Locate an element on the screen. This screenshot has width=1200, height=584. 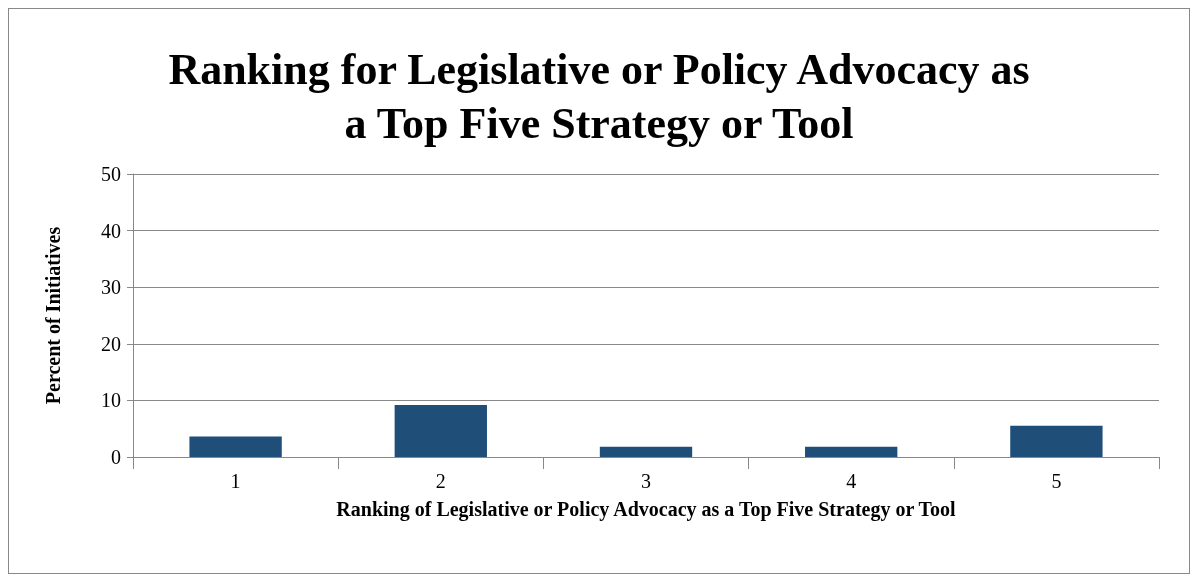
x-tick-label: 1 is located at coordinates (235, 481).